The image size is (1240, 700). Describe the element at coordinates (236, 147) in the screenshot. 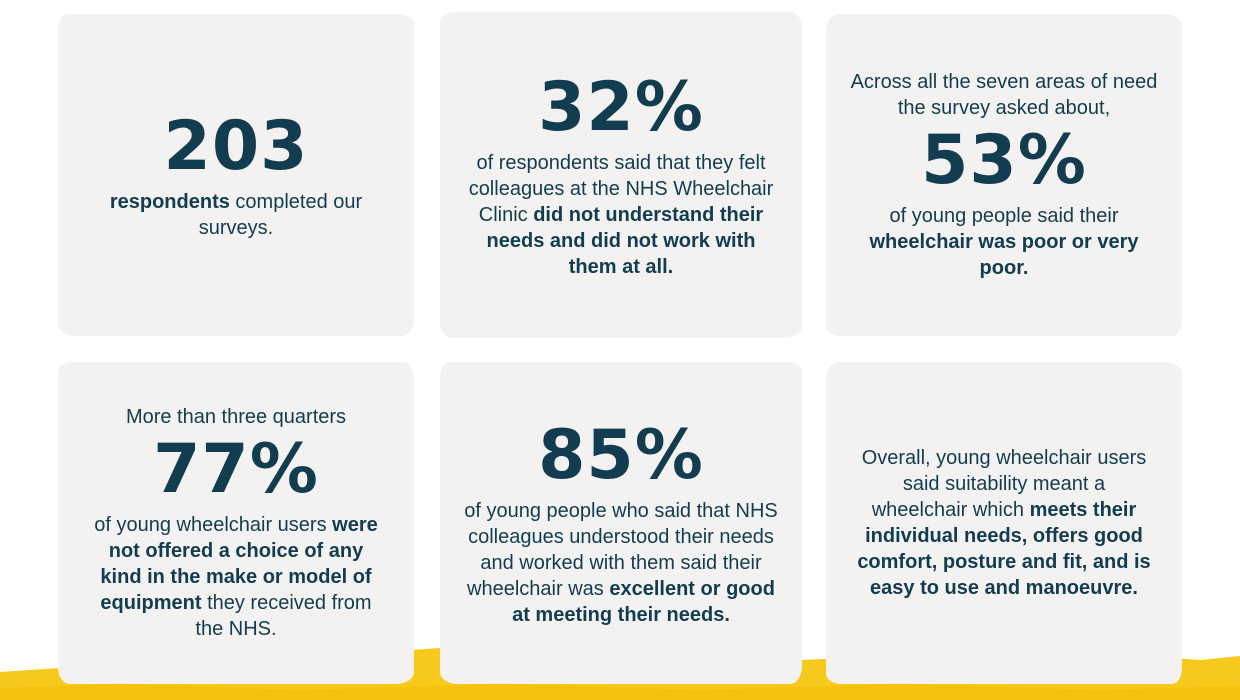

I see `stat-value: 203` at that location.